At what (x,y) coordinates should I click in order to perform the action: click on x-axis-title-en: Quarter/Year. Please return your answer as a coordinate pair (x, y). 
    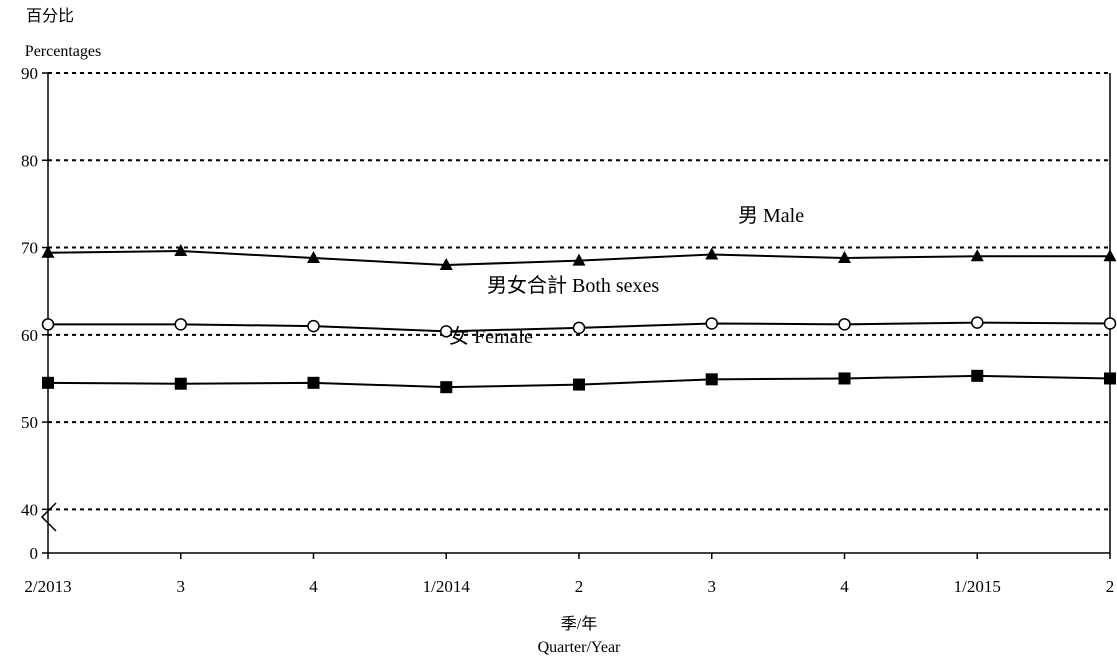
    Looking at the image, I should click on (579, 647).